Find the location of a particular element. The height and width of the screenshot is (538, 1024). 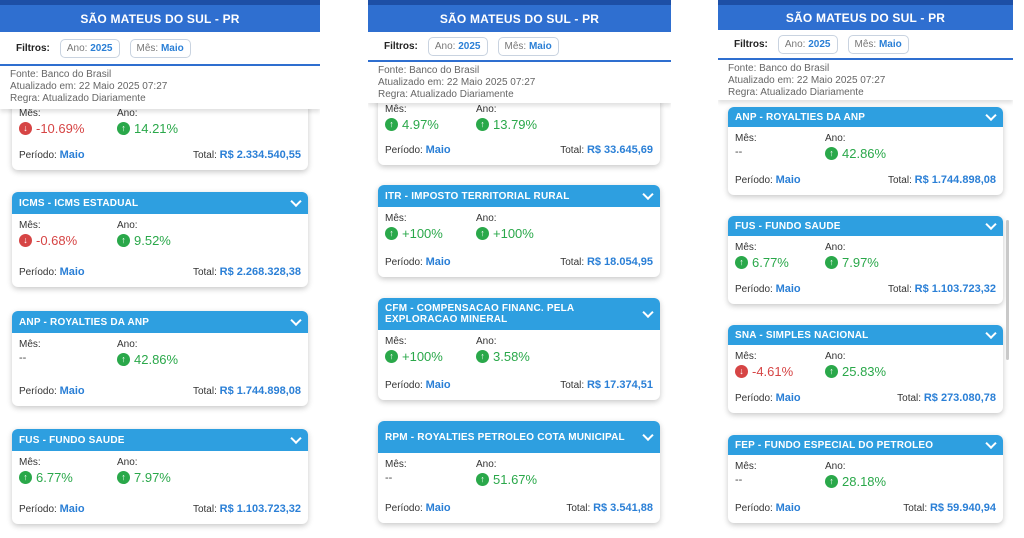

mes-change: ↑ +100% is located at coordinates (414, 356).